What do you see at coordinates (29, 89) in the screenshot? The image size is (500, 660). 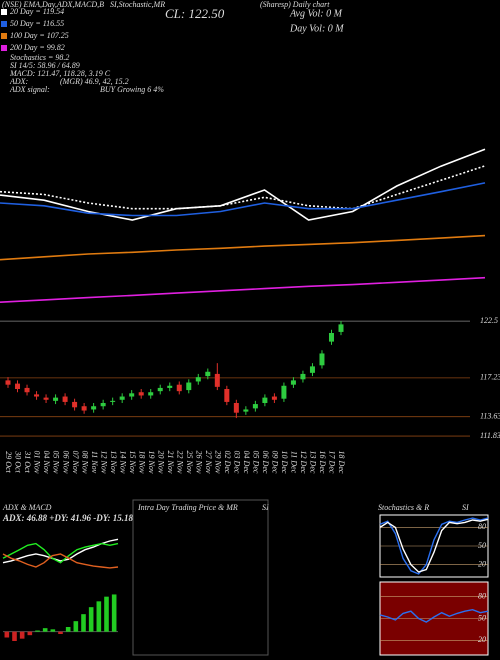 I see `adx-signal-label: ADX signal:` at bounding box center [29, 89].